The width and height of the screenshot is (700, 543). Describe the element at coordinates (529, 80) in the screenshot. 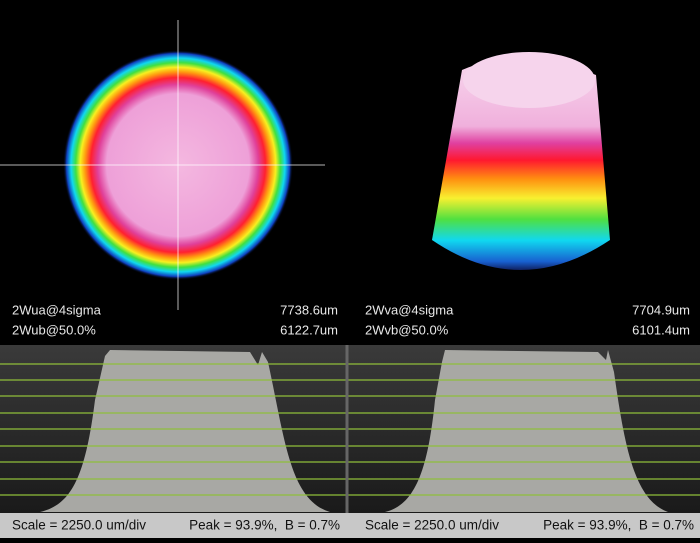

I see `beam-3d-top` at that location.